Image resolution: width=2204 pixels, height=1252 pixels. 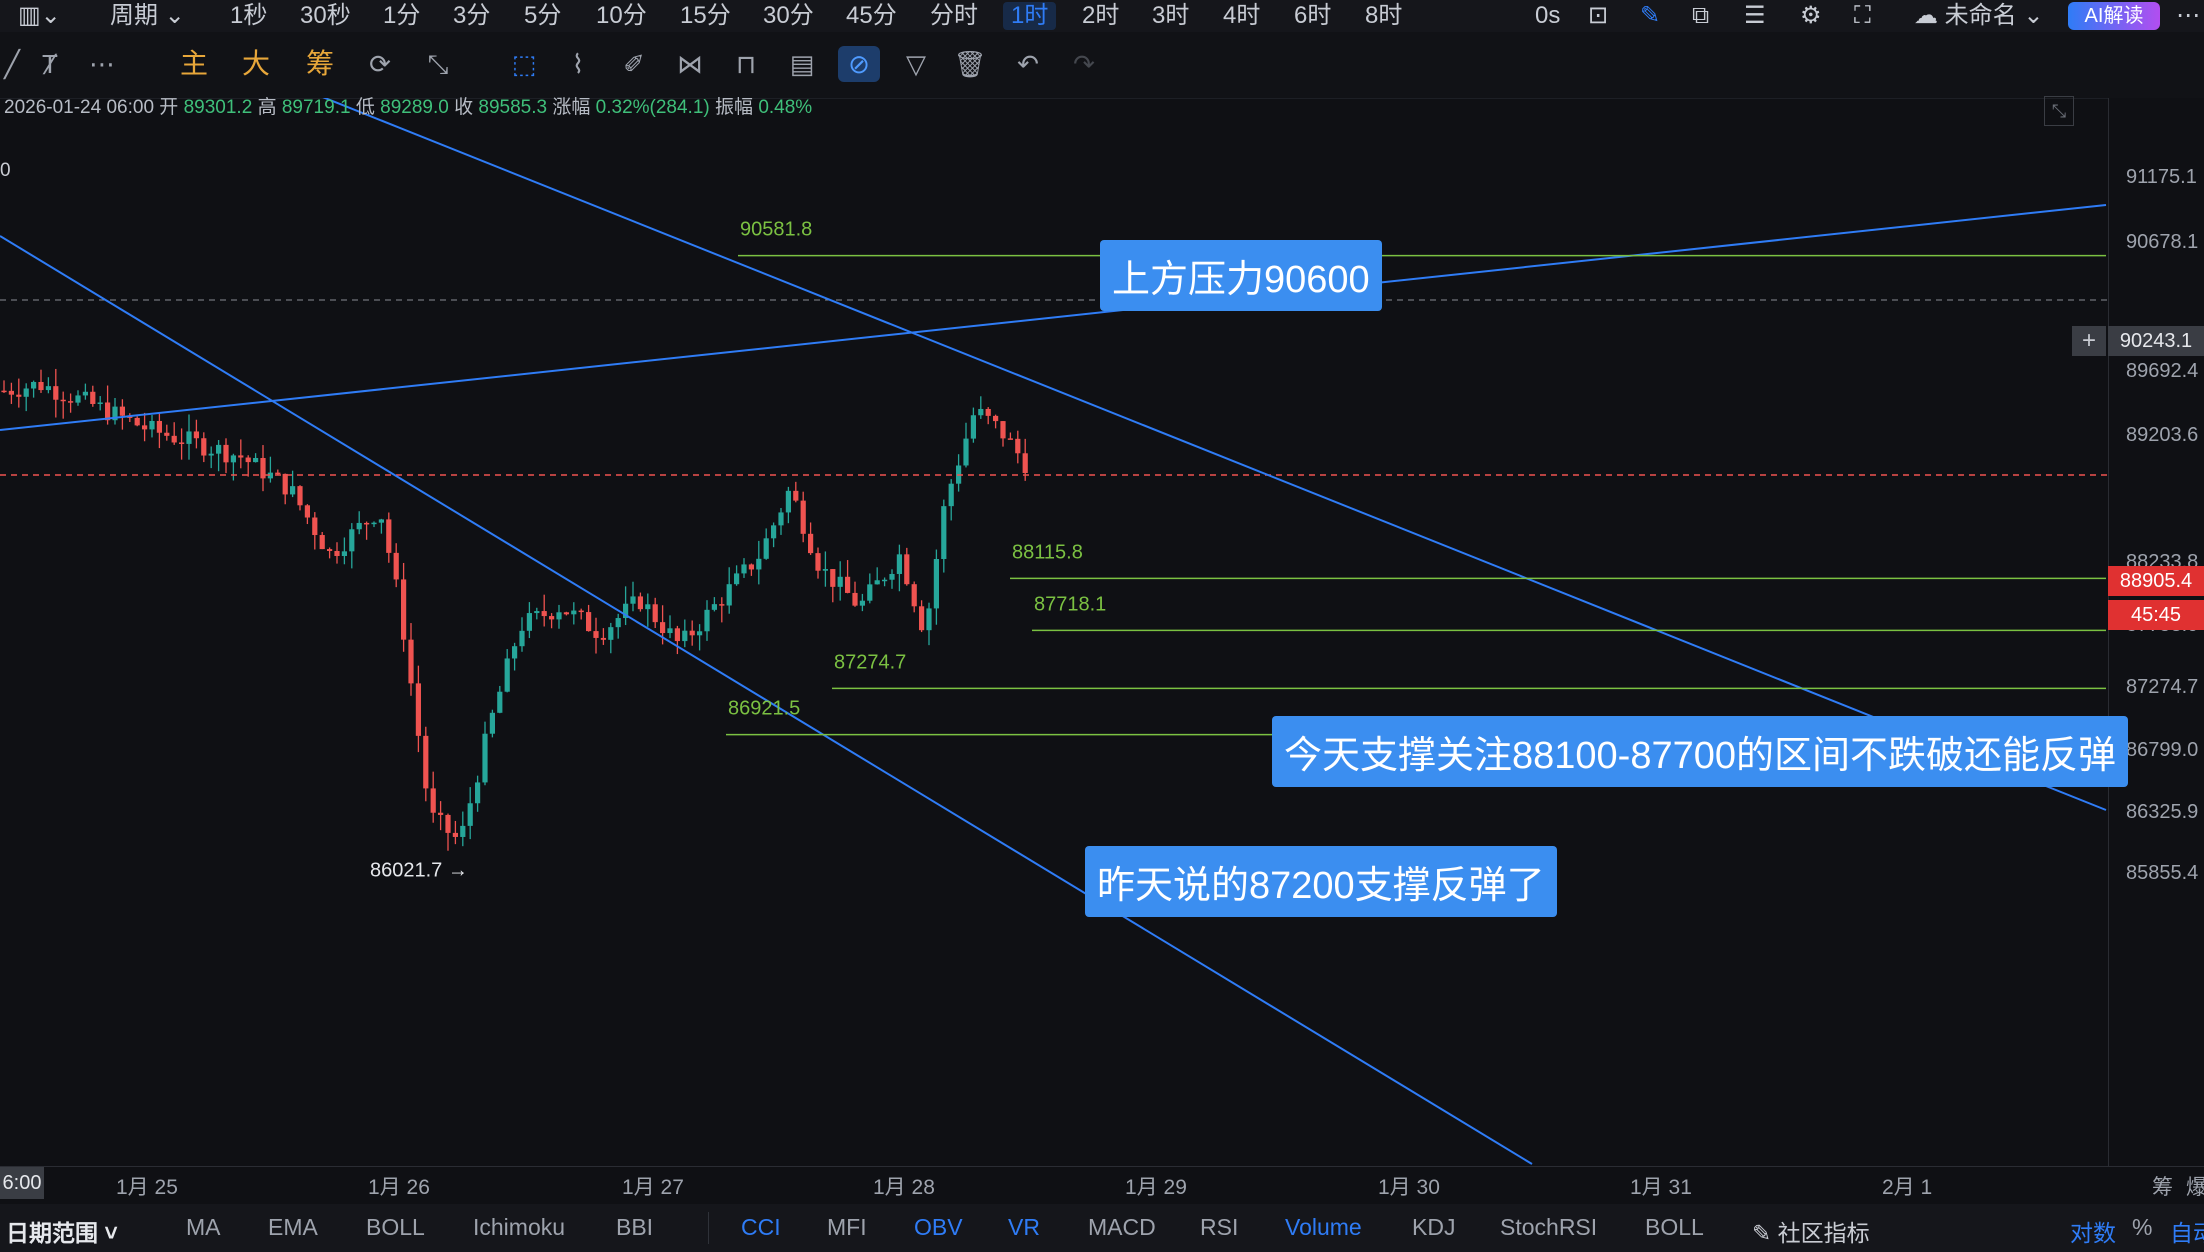 I want to click on percent-toggle: %, so click(x=2142, y=1227).